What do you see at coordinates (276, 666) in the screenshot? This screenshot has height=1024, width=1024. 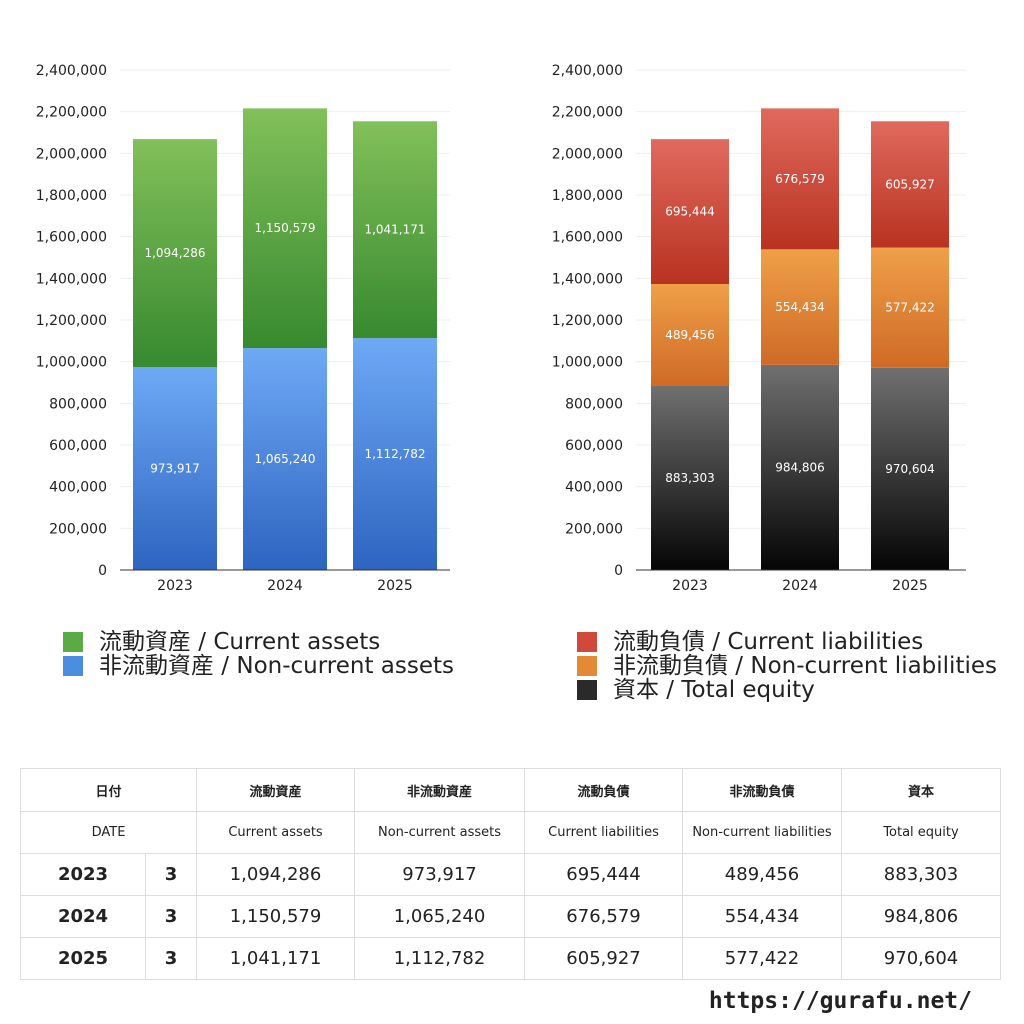 I see `legend-label: 非流動資産 / Non-current assets` at bounding box center [276, 666].